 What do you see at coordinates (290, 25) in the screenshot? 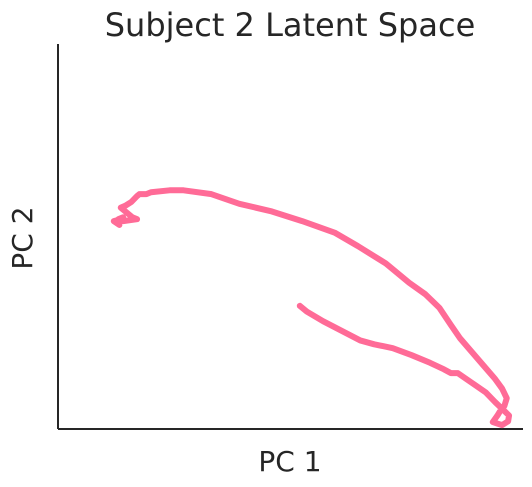
I see `chart-title: Subject 2 Latent Space` at bounding box center [290, 25].